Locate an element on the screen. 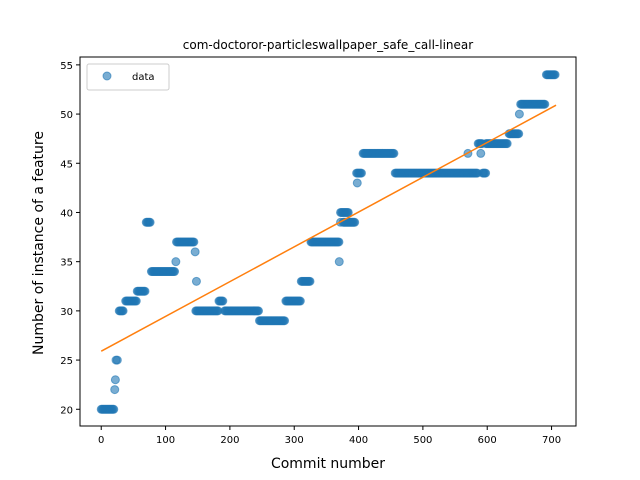 The width and height of the screenshot is (640, 480). x-tick-label: 700 is located at coordinates (551, 440).